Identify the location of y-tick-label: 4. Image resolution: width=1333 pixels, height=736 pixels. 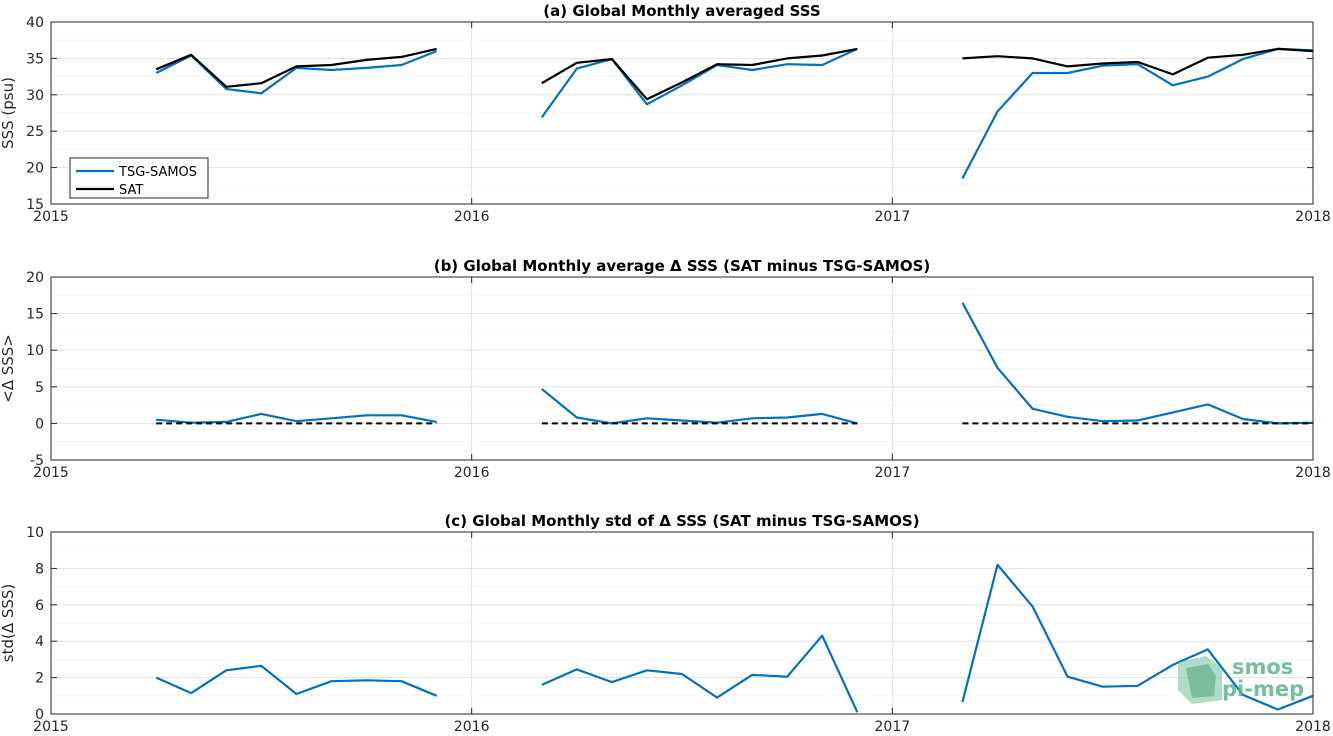
(39, 642).